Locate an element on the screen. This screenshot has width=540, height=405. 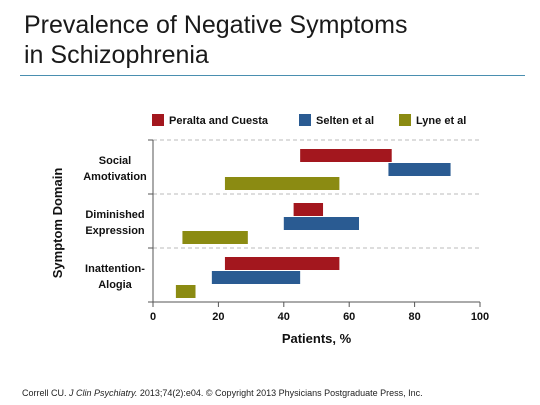
slide-title-line-2: in Schizophrenia is located at coordinates (116, 55).